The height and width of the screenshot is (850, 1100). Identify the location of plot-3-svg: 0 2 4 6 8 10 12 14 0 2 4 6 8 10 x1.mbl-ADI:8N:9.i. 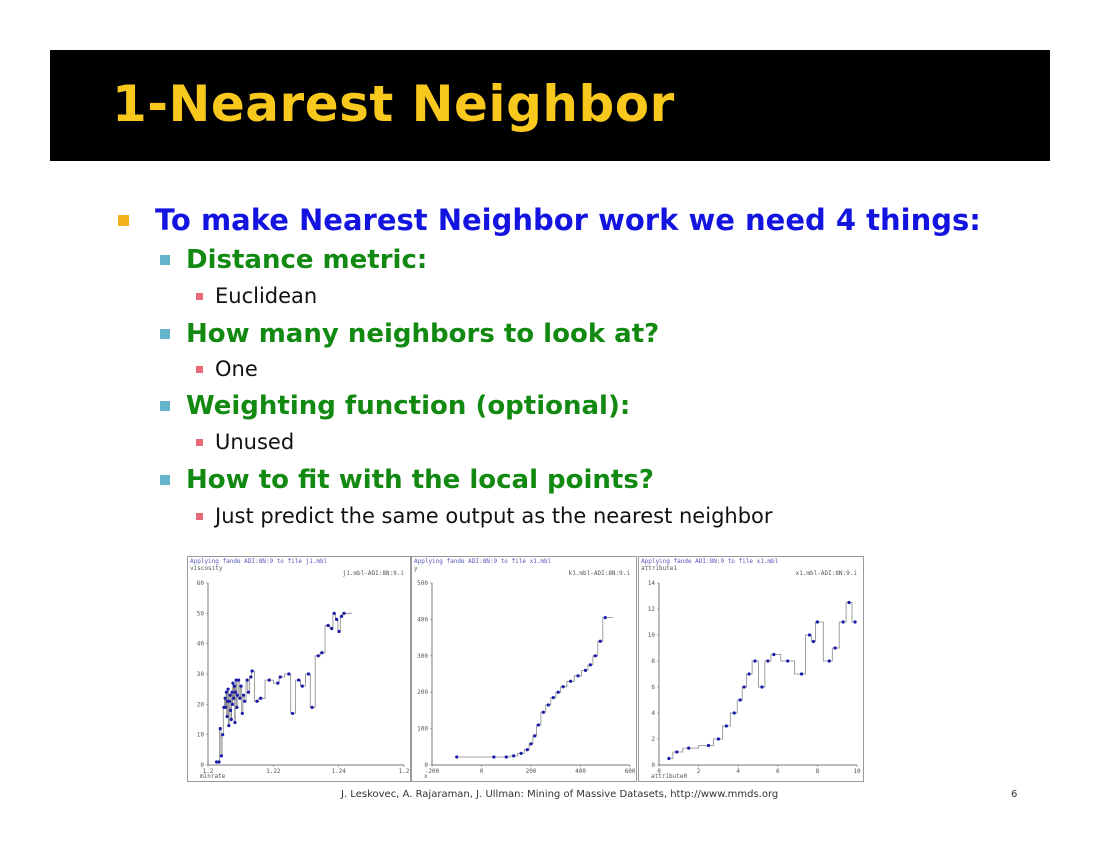
(754, 672).